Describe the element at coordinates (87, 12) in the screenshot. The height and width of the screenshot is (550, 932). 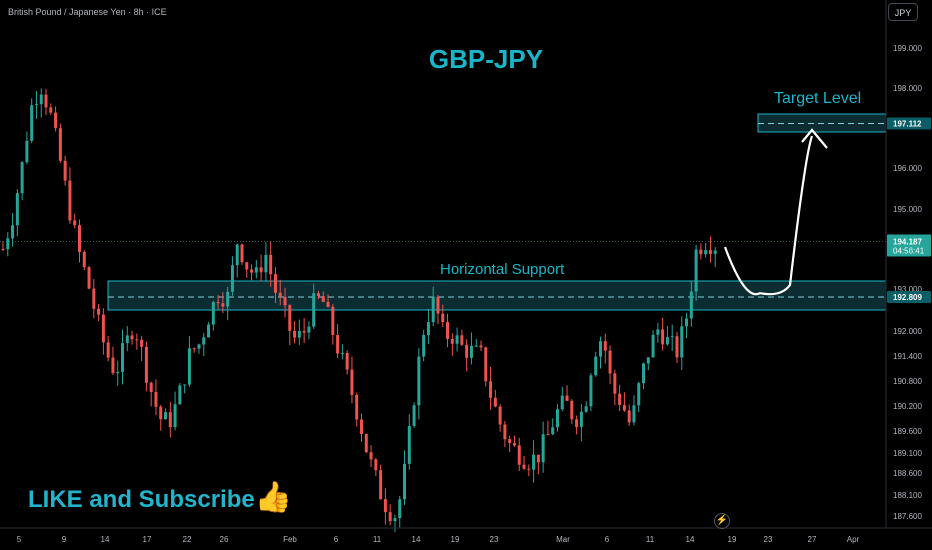
I see `symbol-header: British Pound / Japanese Yen · 8h · ICE` at that location.